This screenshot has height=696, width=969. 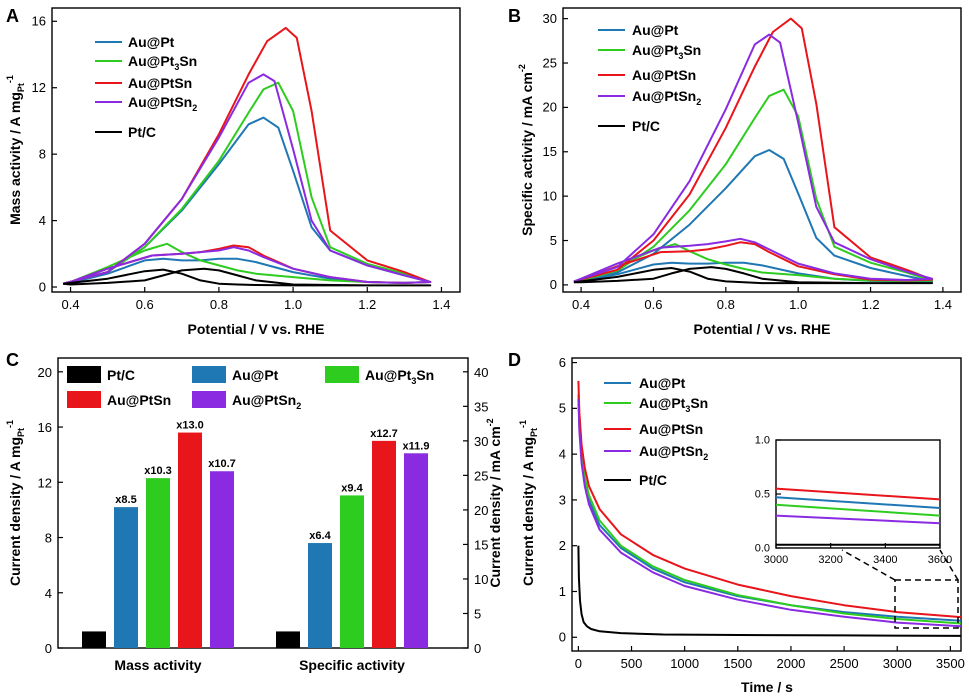 What do you see at coordinates (481, 579) in the screenshot?
I see `c-ytick-right-label-2: 10` at bounding box center [481, 579].